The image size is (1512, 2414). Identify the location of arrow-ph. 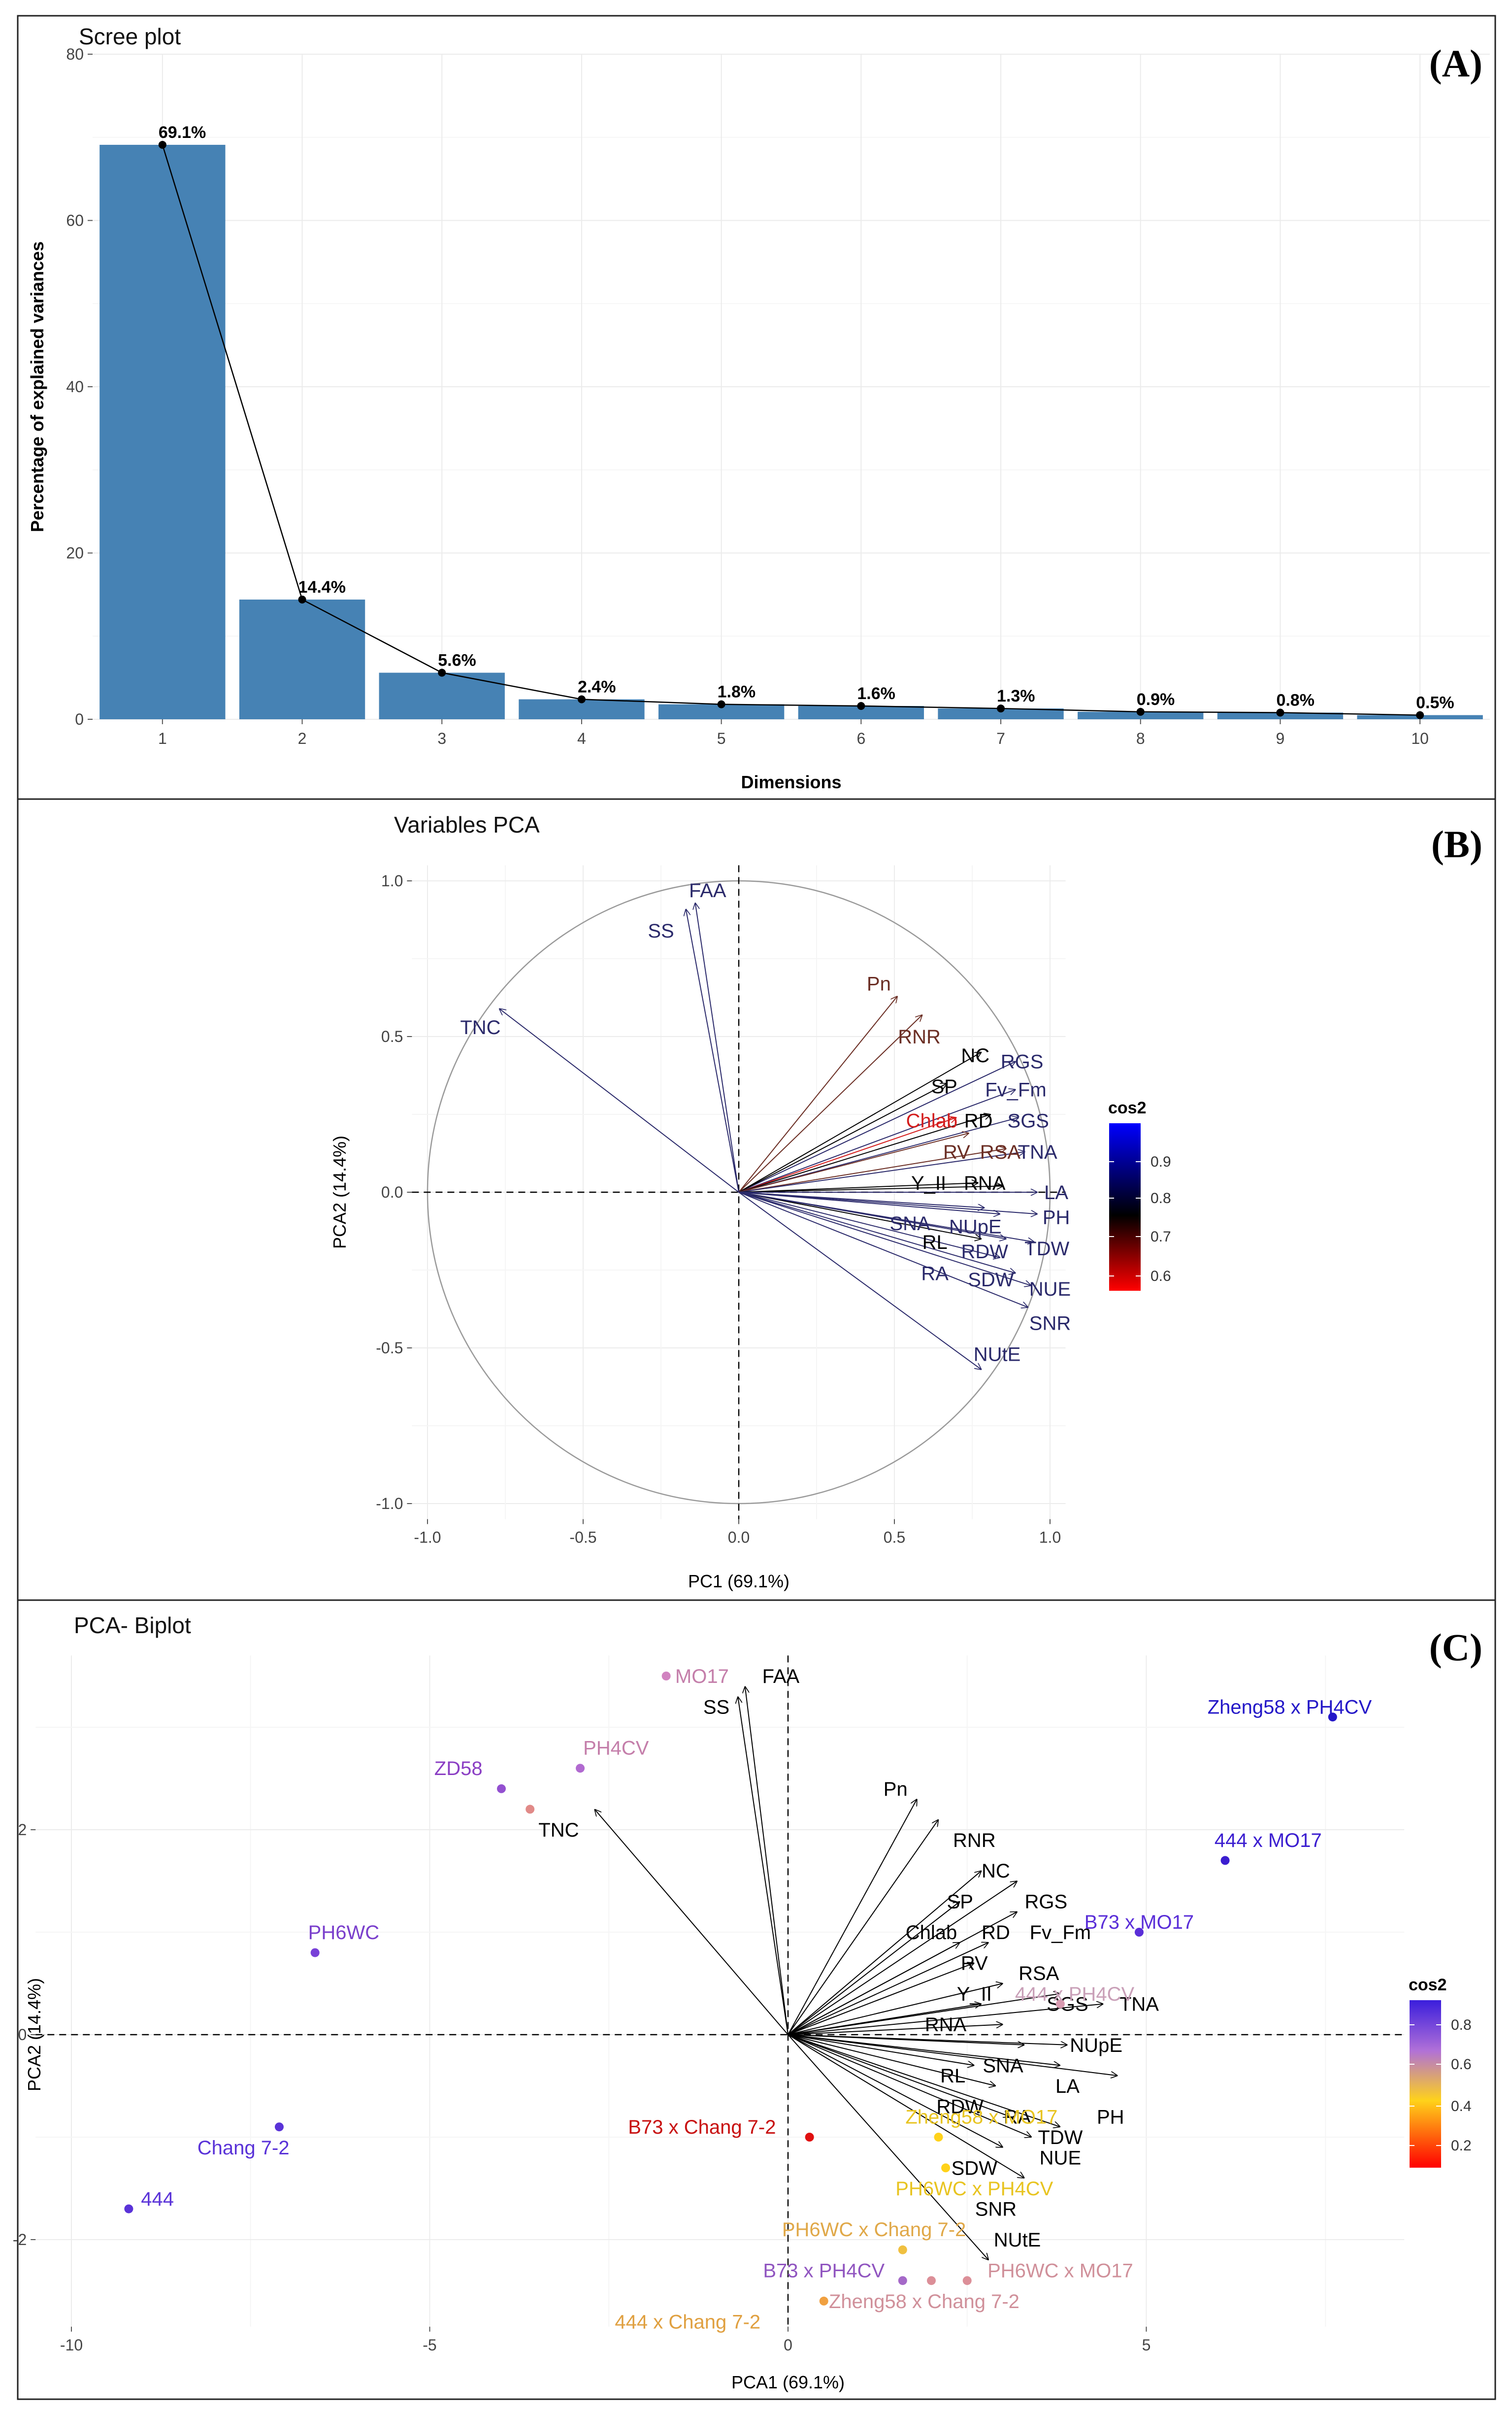
(888, 1203).